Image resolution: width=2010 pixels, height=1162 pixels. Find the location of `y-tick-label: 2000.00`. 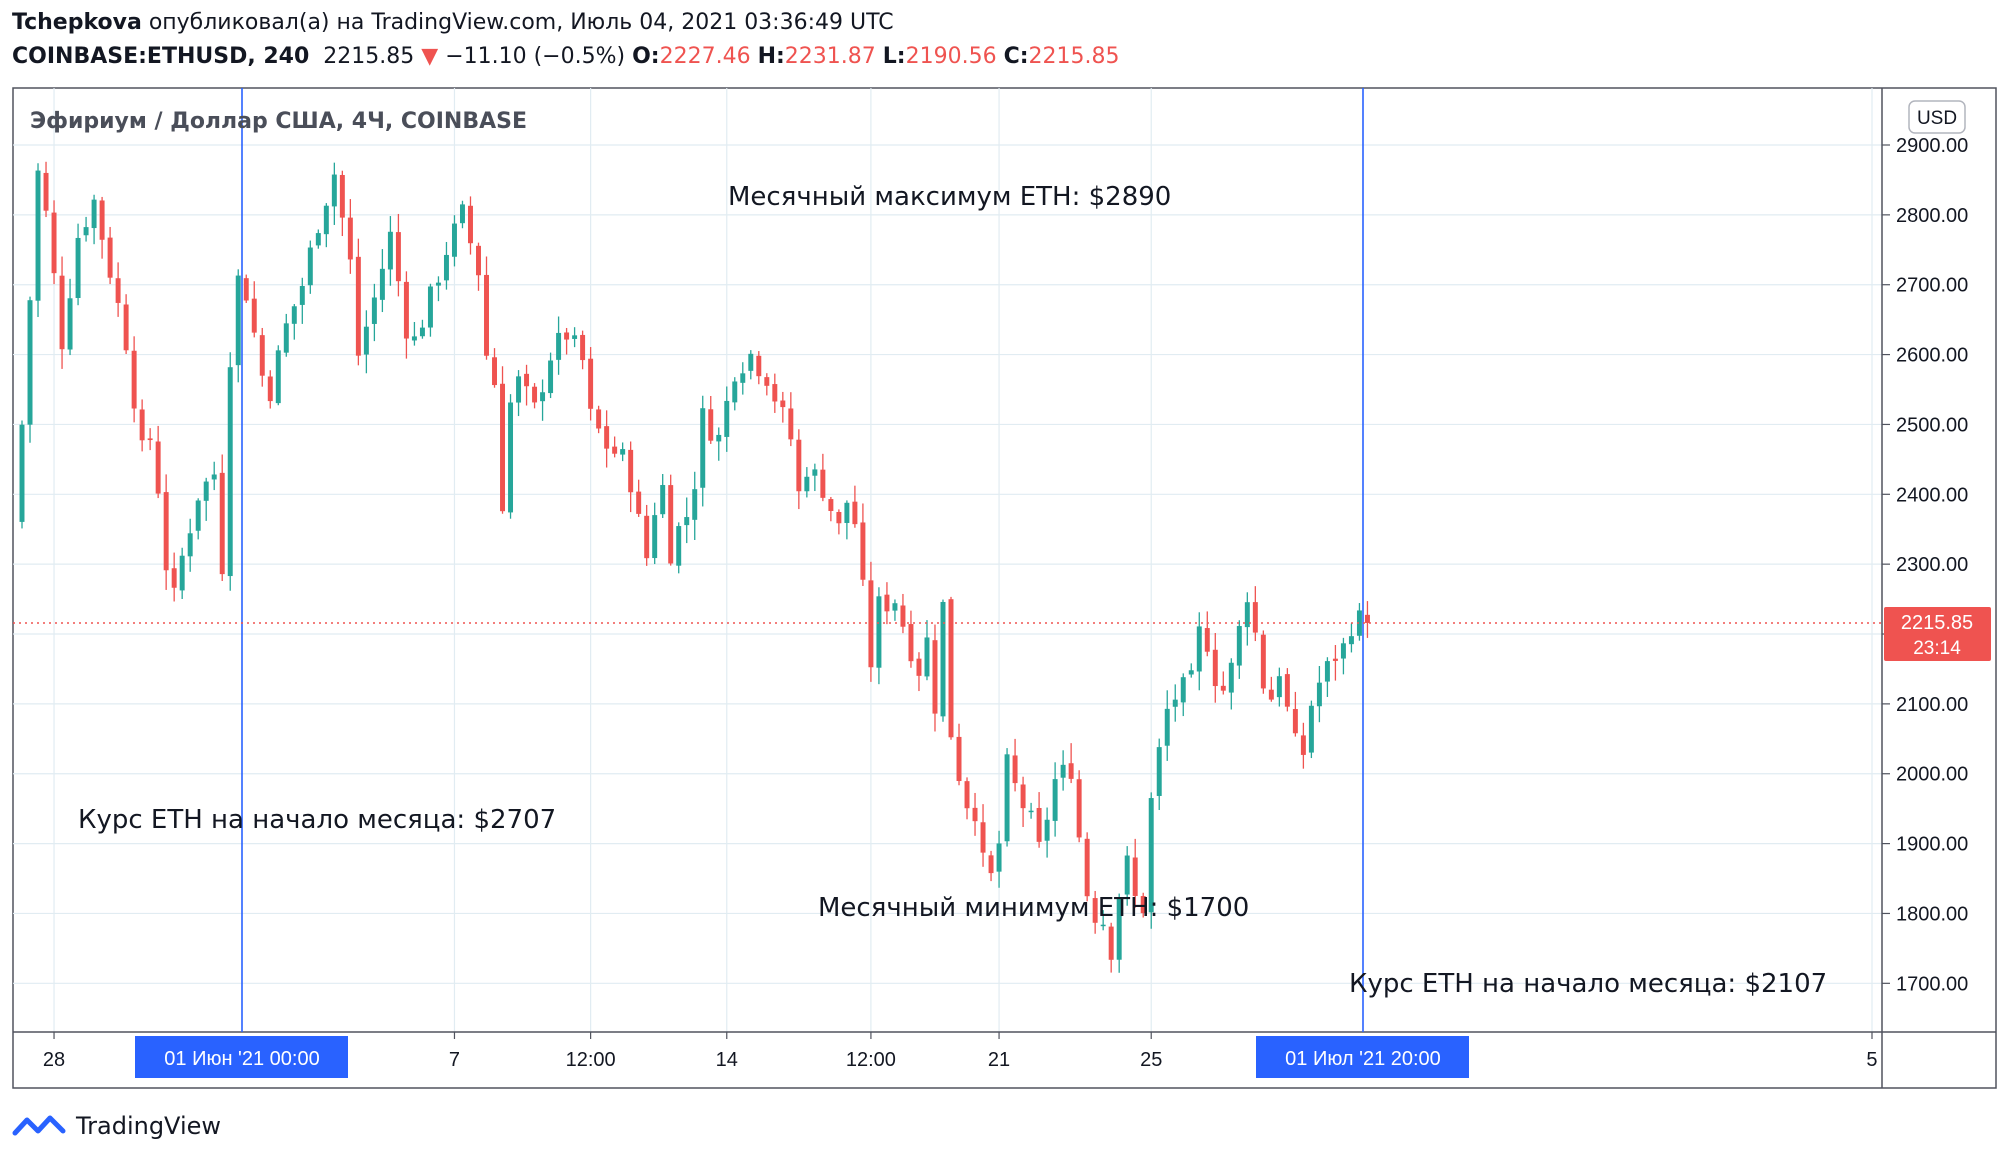

y-tick-label: 2000.00 is located at coordinates (1932, 775).